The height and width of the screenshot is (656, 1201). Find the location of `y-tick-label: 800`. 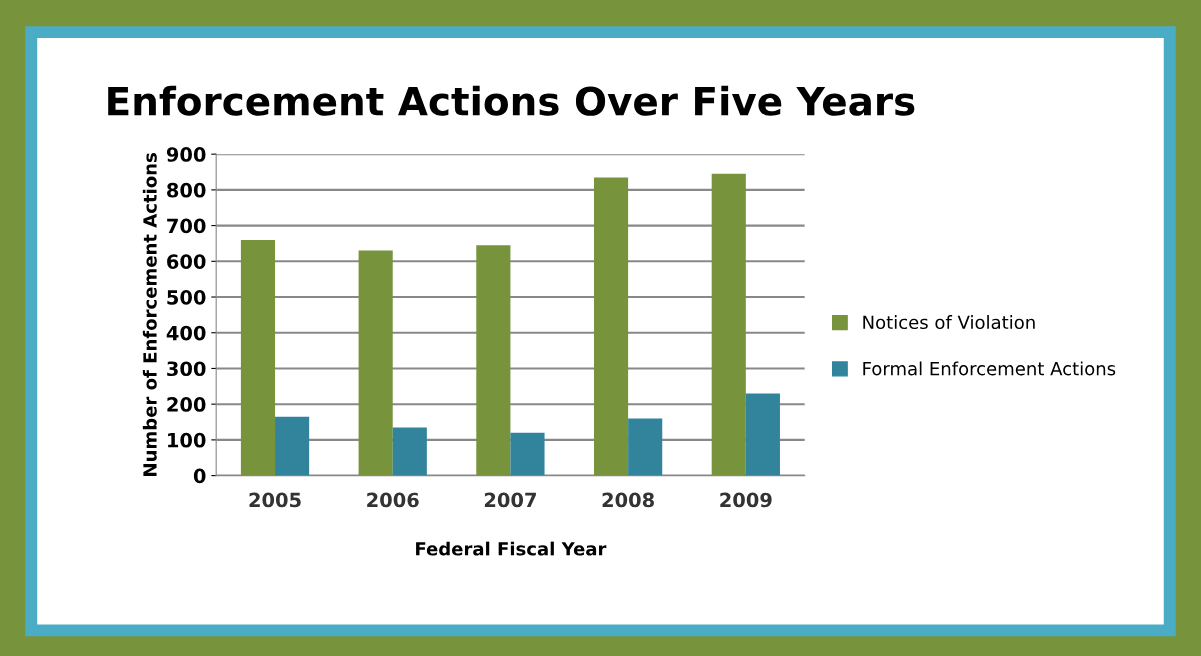

y-tick-label: 800 is located at coordinates (186, 190).